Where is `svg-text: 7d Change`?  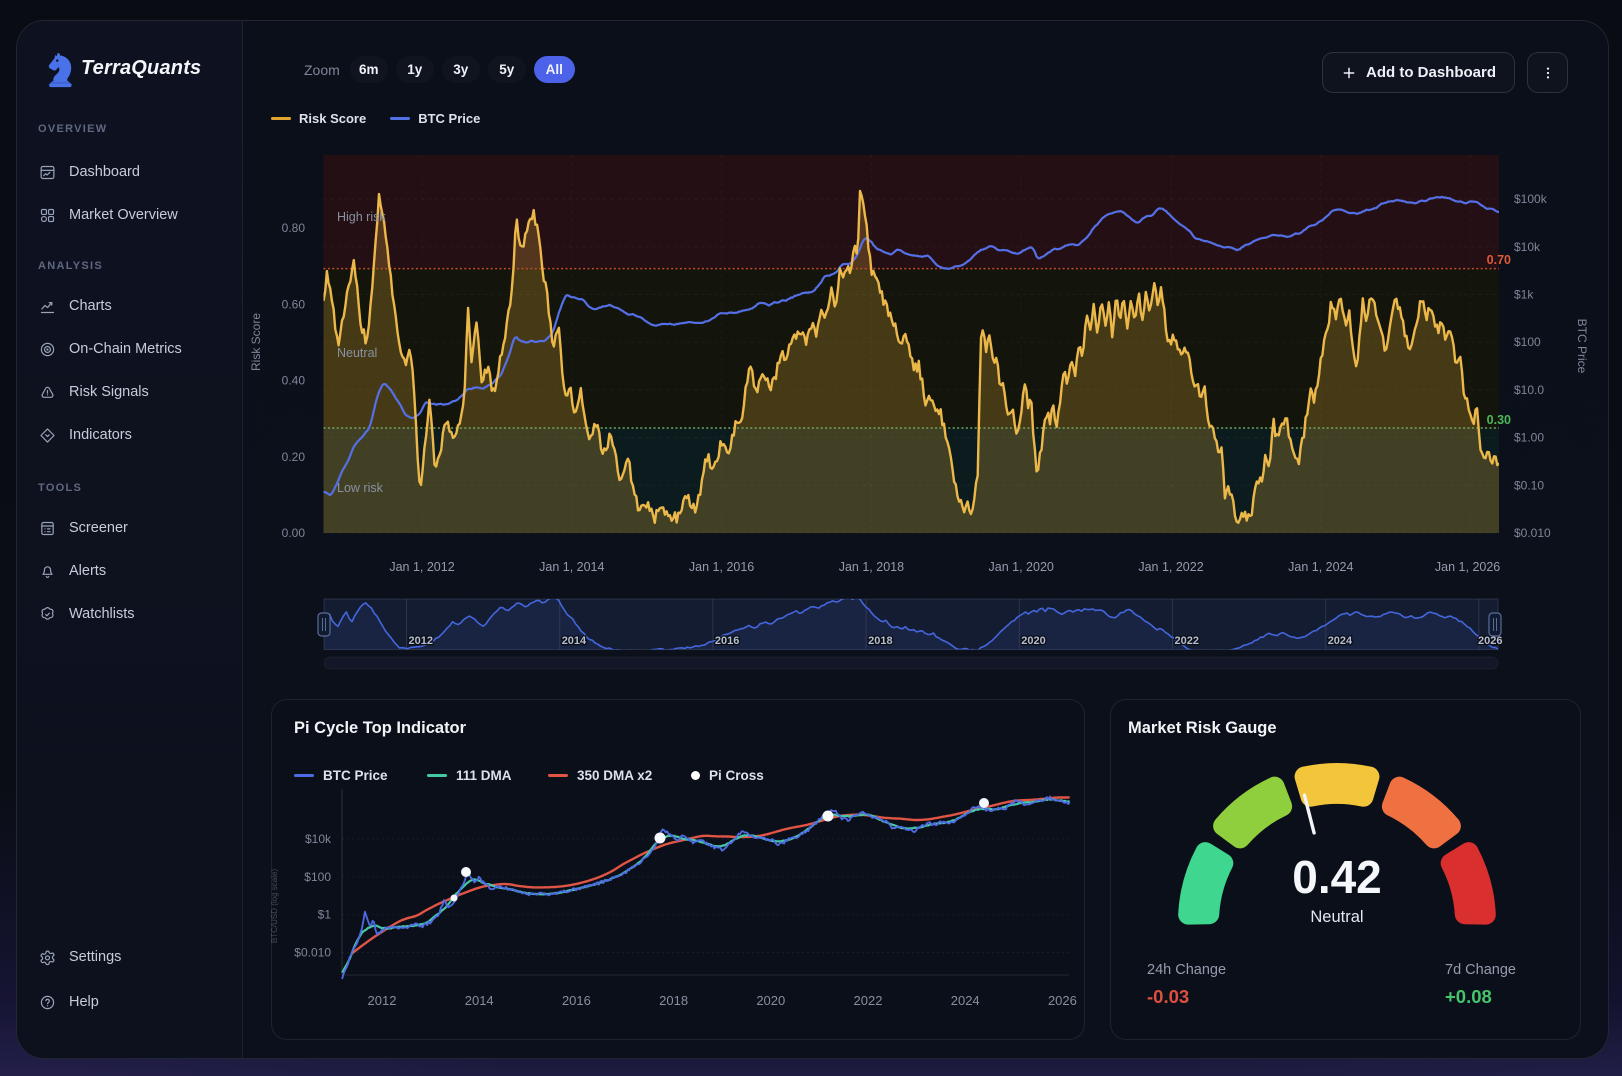 svg-text: 7d Change is located at coordinates (1480, 970).